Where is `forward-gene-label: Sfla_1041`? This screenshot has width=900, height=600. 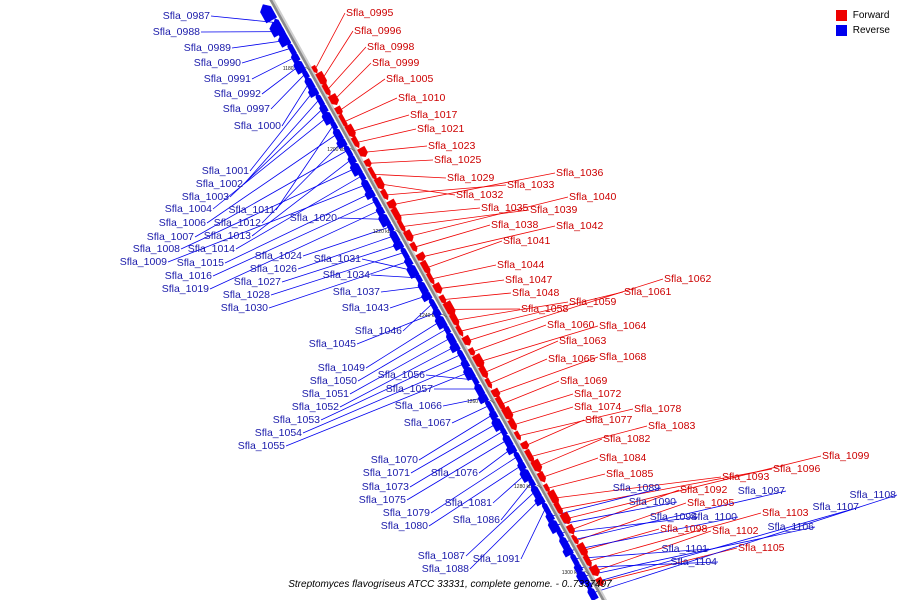 forward-gene-label: Sfla_1041 is located at coordinates (526, 241).